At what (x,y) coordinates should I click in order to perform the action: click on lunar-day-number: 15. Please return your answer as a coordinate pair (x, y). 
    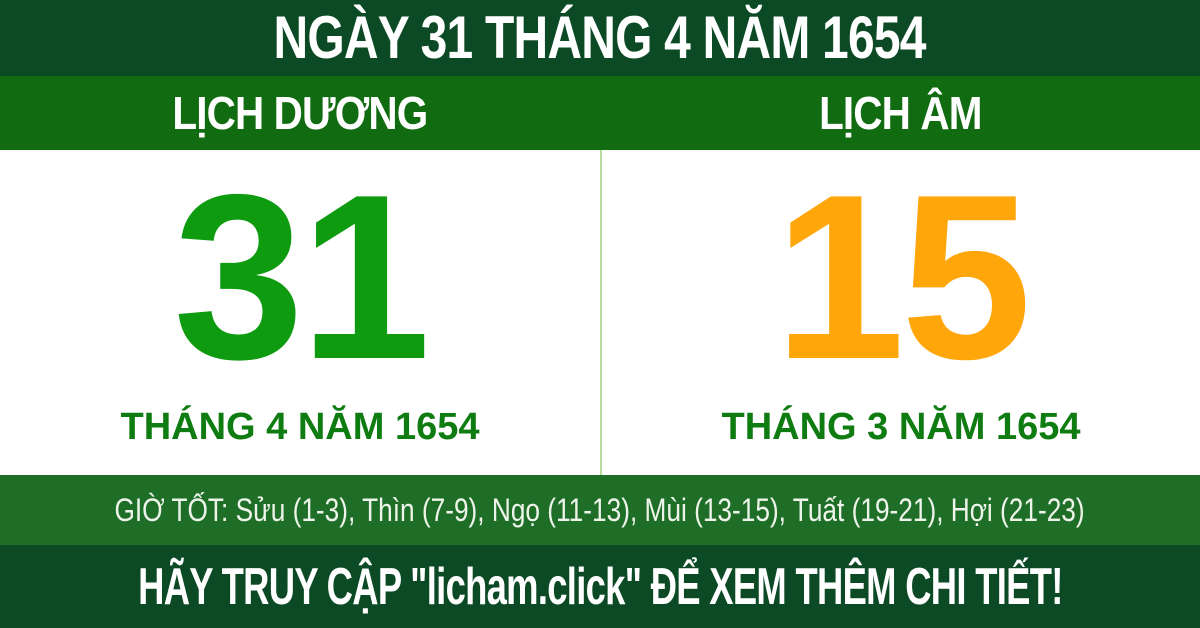
    Looking at the image, I should click on (902, 276).